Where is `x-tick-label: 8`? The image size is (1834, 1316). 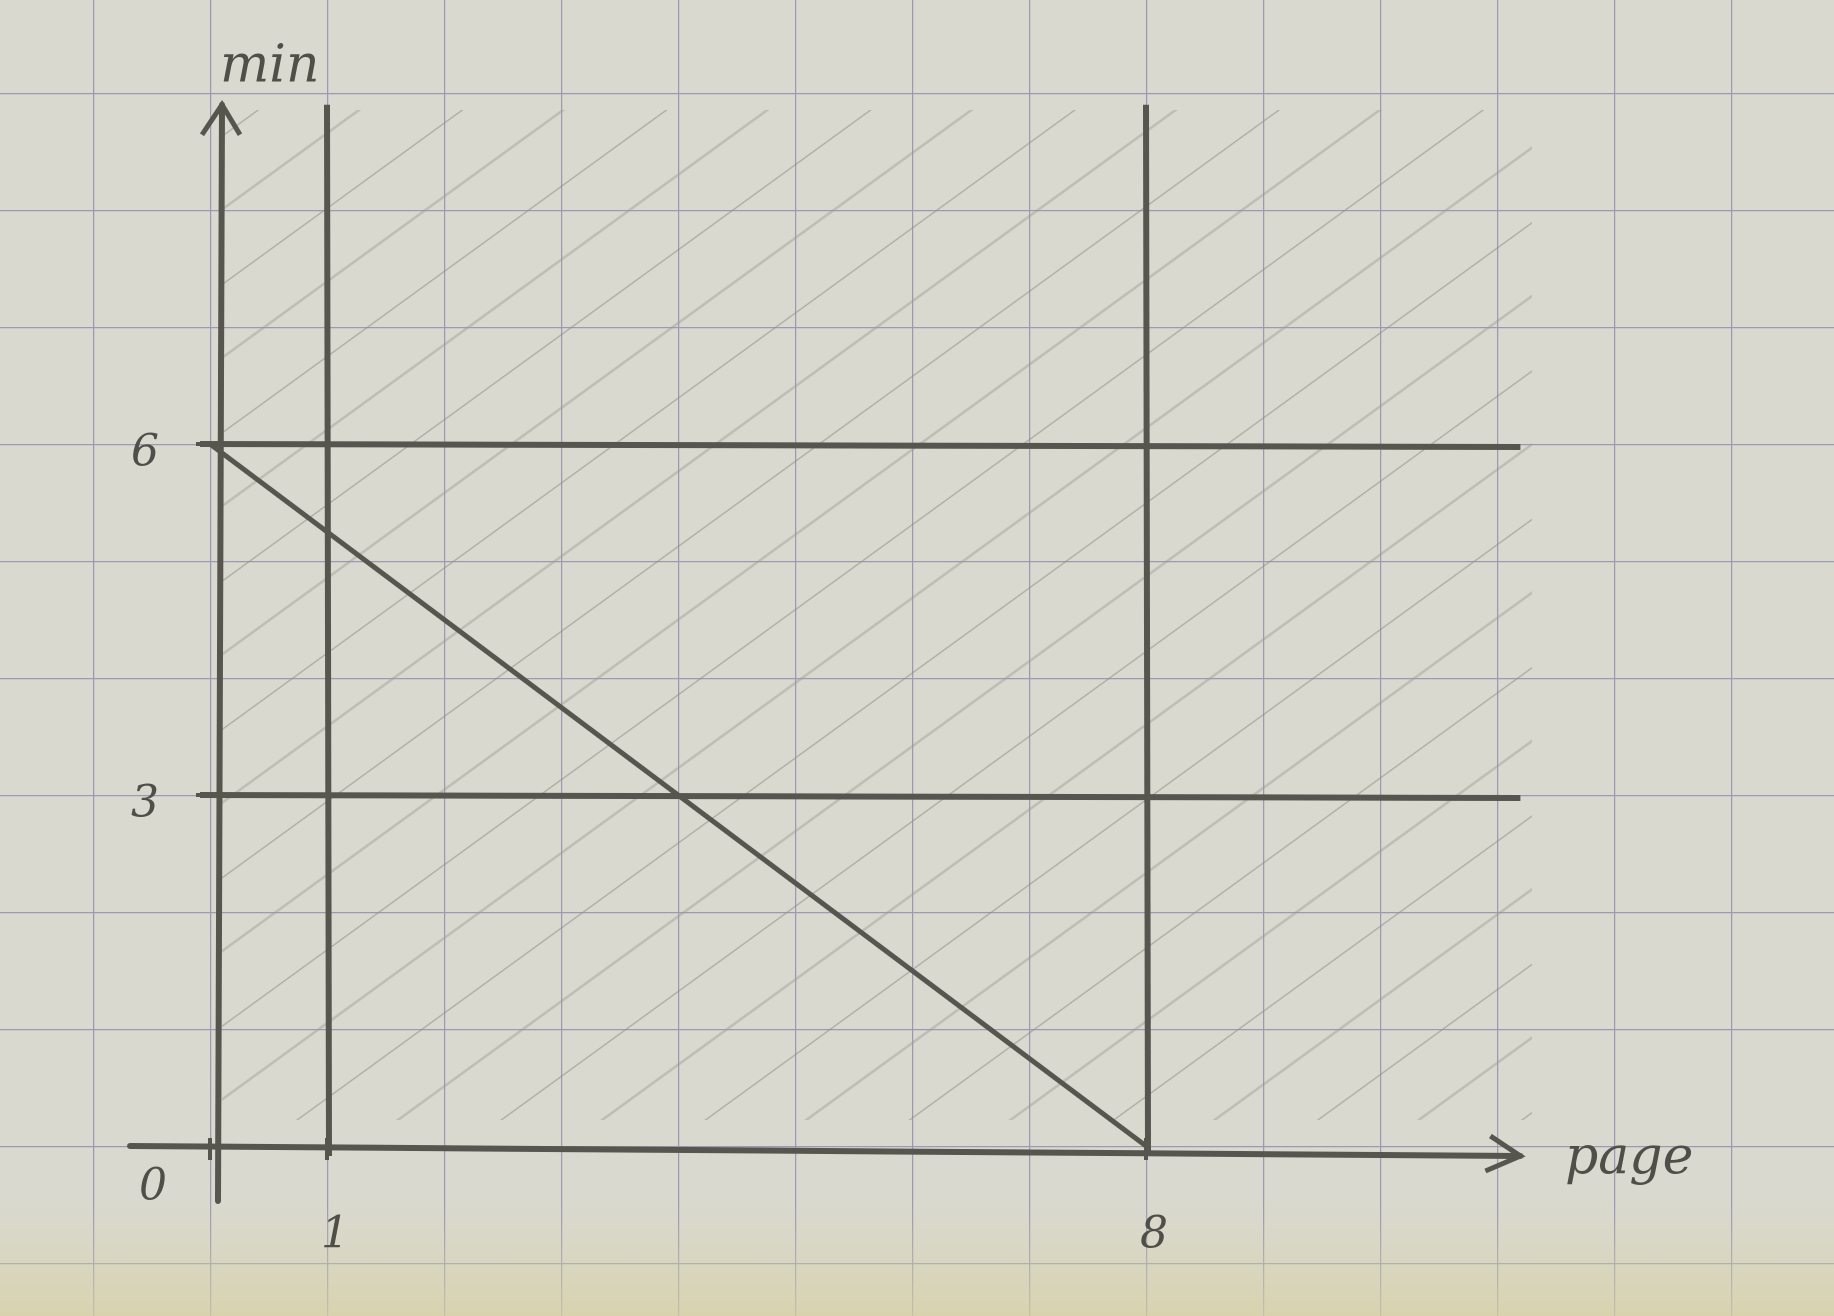 x-tick-label: 8 is located at coordinates (1154, 1233).